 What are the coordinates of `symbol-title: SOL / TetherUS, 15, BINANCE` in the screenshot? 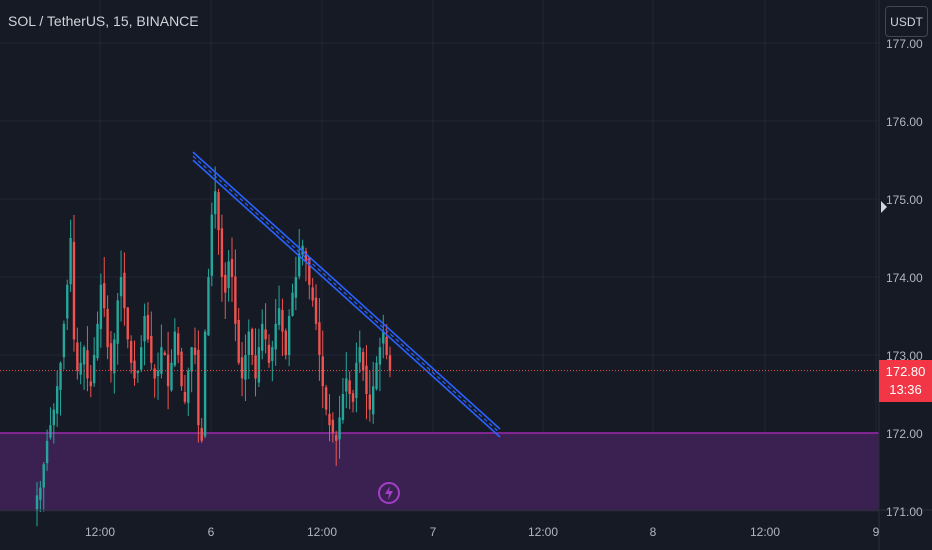 It's located at (103, 21).